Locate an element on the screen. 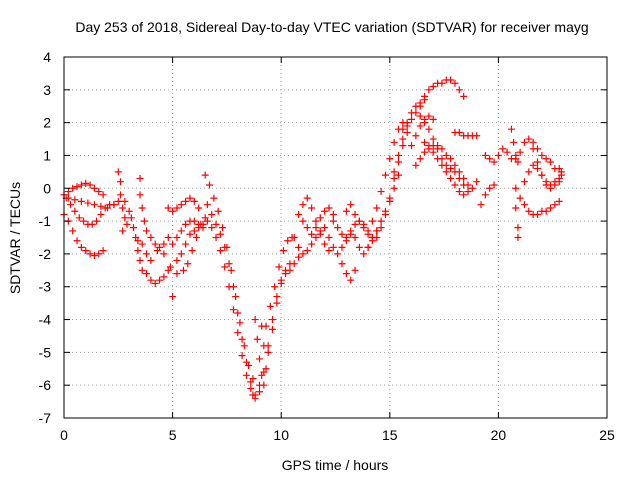 Image resolution: width=640 pixels, height=480 pixels. y-axis-label: SDTVAR / TECUs is located at coordinates (15, 238).